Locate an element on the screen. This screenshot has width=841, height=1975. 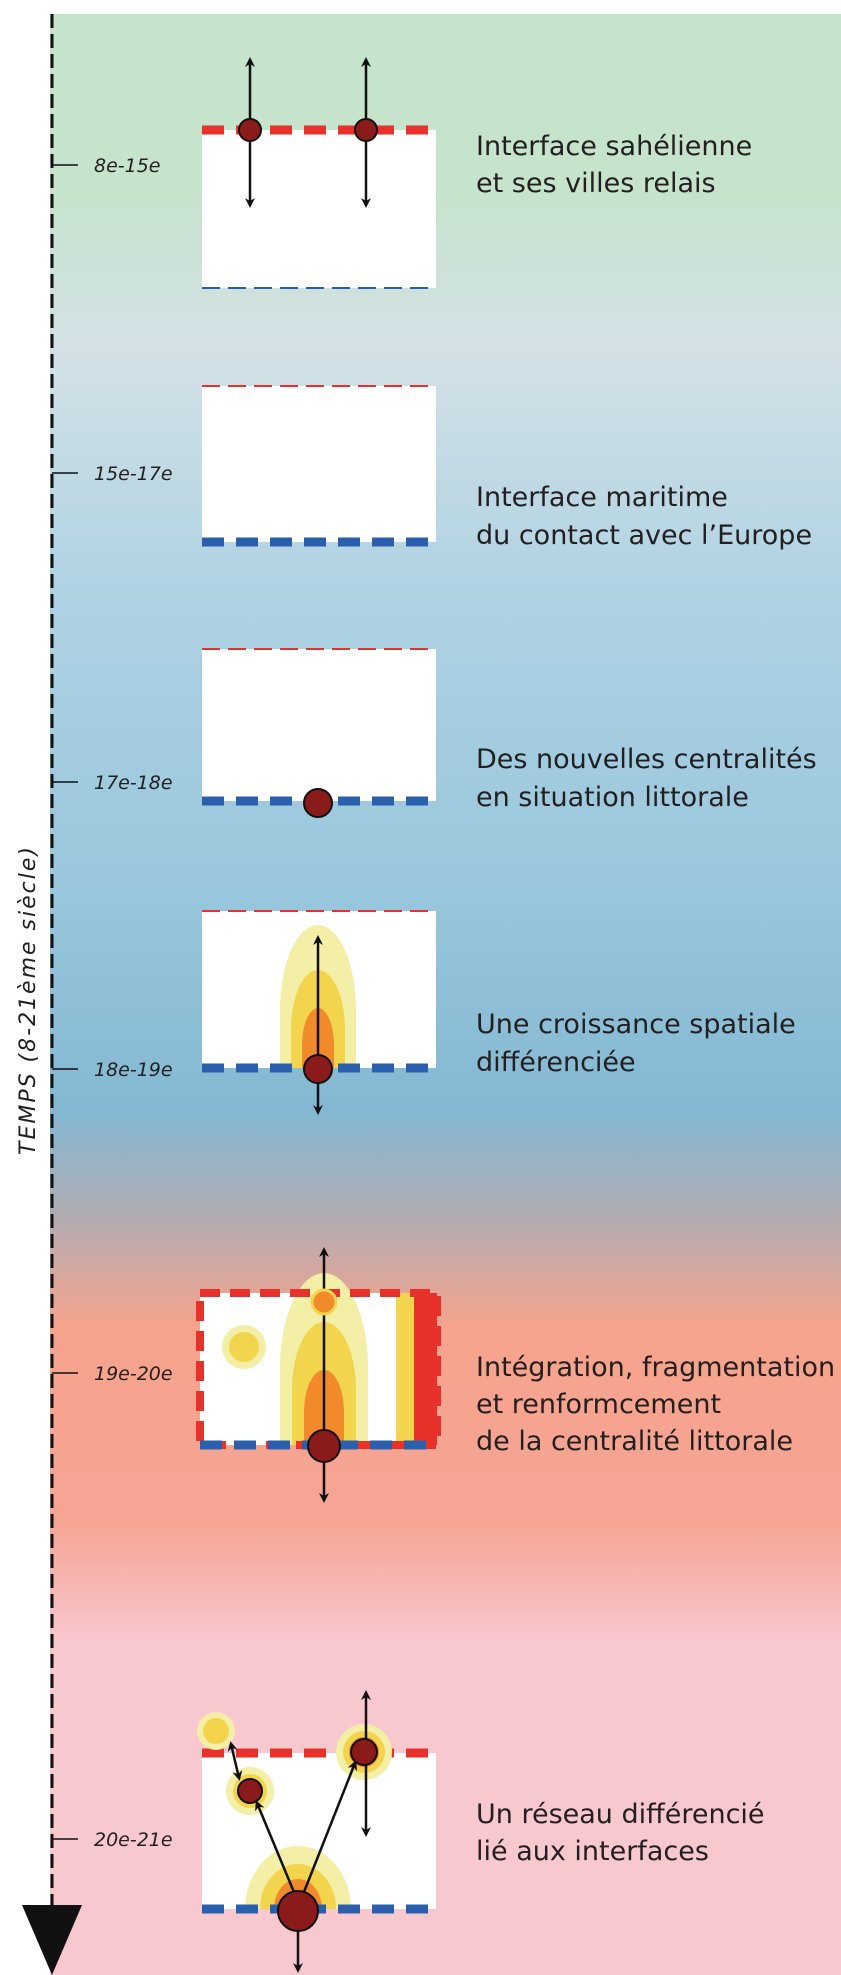
coastal-band-yellow is located at coordinates (405, 1369).